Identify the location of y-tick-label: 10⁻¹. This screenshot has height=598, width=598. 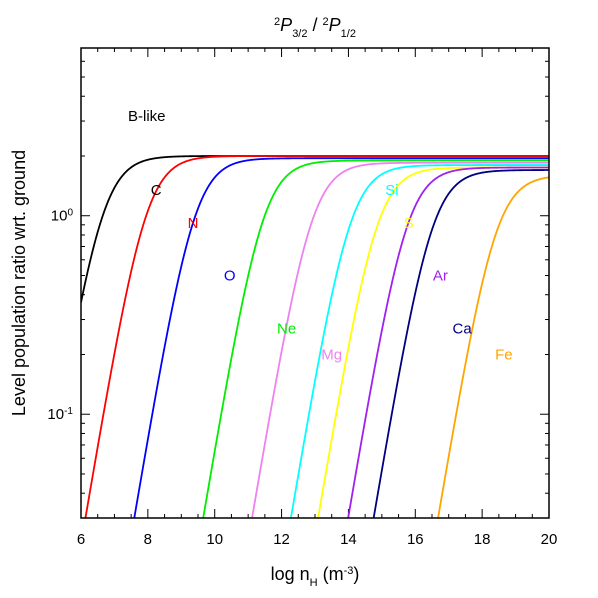
(60, 415).